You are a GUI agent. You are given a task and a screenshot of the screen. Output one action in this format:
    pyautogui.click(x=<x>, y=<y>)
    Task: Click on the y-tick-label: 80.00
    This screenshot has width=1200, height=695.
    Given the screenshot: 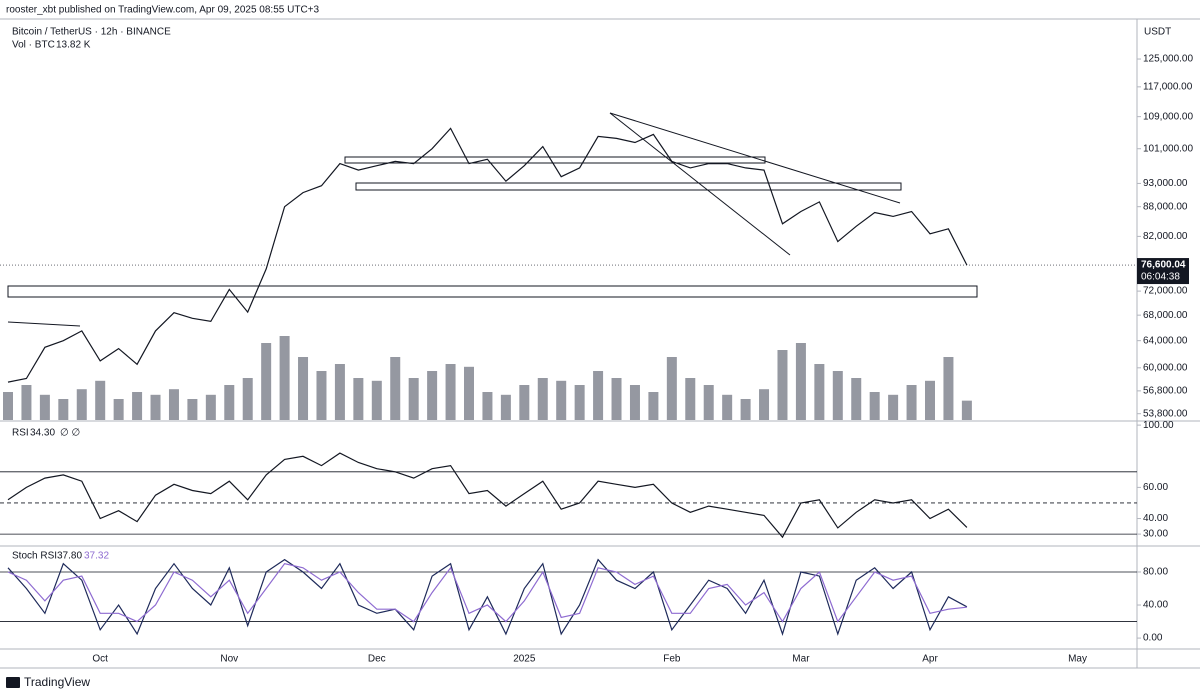 What is the action you would take?
    pyautogui.click(x=1155, y=572)
    